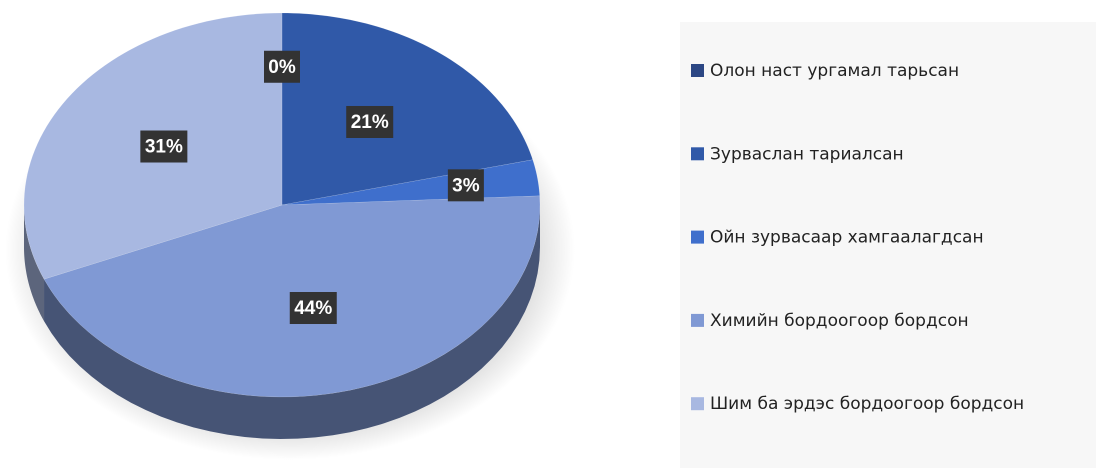 The image size is (1096, 468). I want to click on legend-label: Шим ба эрдэс бордоогоор бордсон, so click(867, 404).